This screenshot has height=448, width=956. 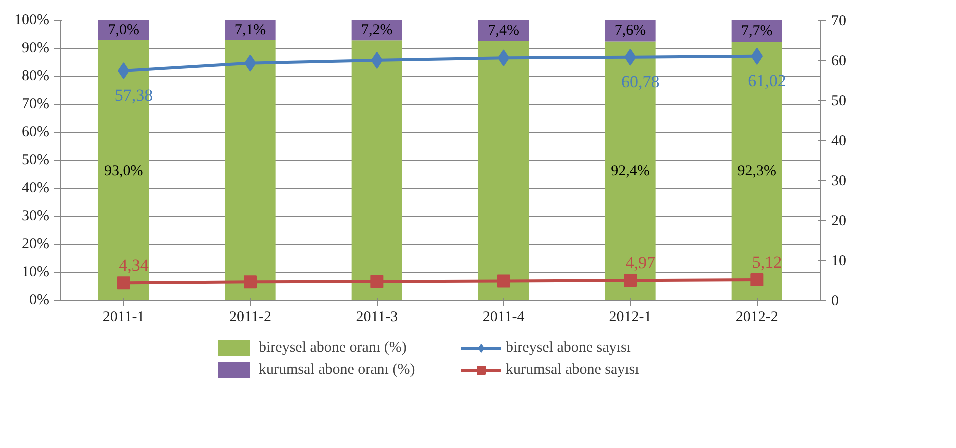 What do you see at coordinates (124, 172) in the screenshot?
I see `data-label: 93,0%` at bounding box center [124, 172].